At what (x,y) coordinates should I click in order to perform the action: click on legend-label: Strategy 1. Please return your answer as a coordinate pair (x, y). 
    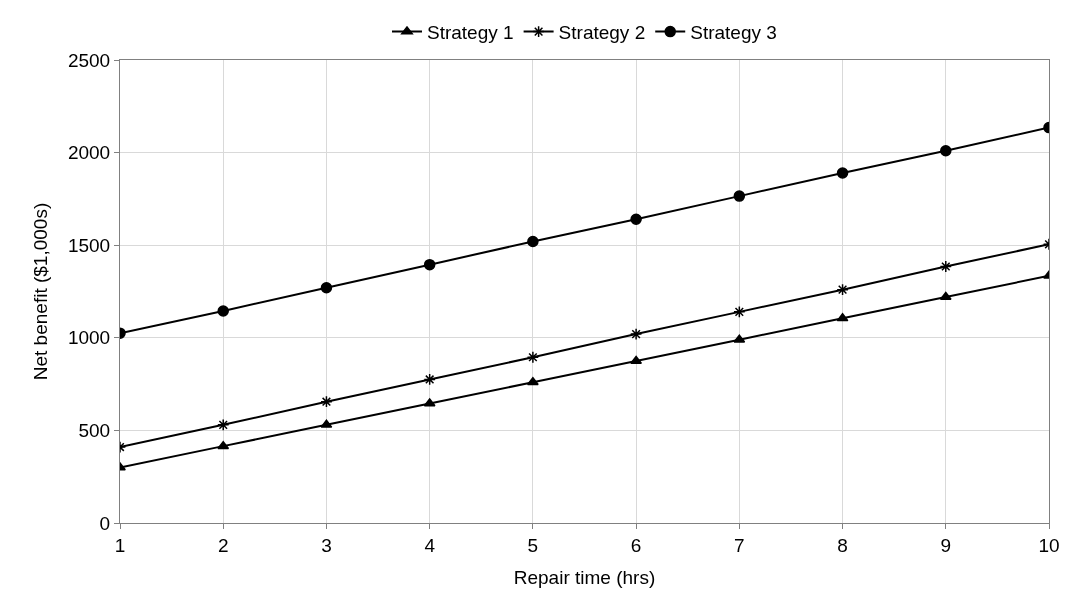
    Looking at the image, I should click on (470, 32).